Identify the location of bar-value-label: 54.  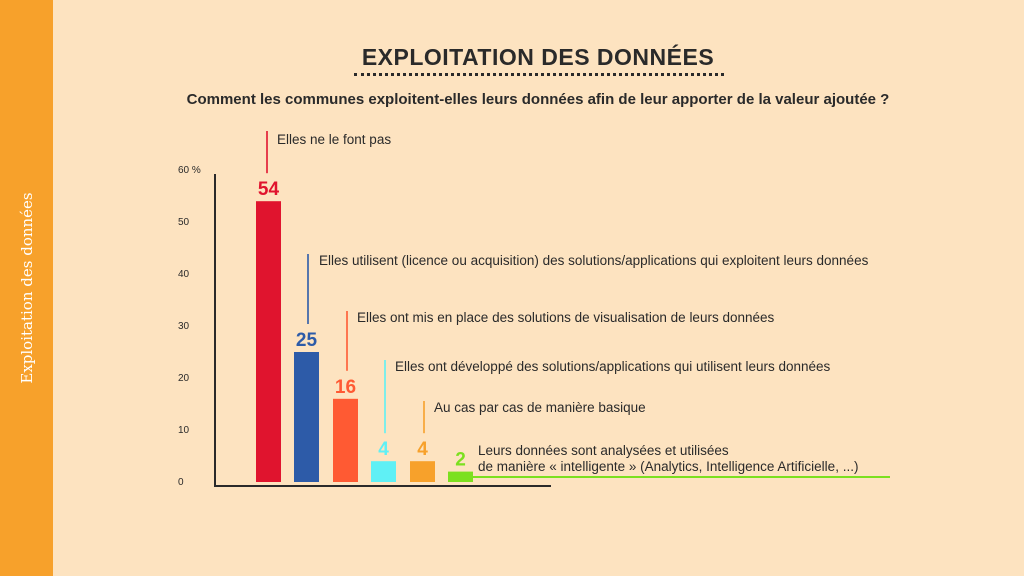
(269, 189).